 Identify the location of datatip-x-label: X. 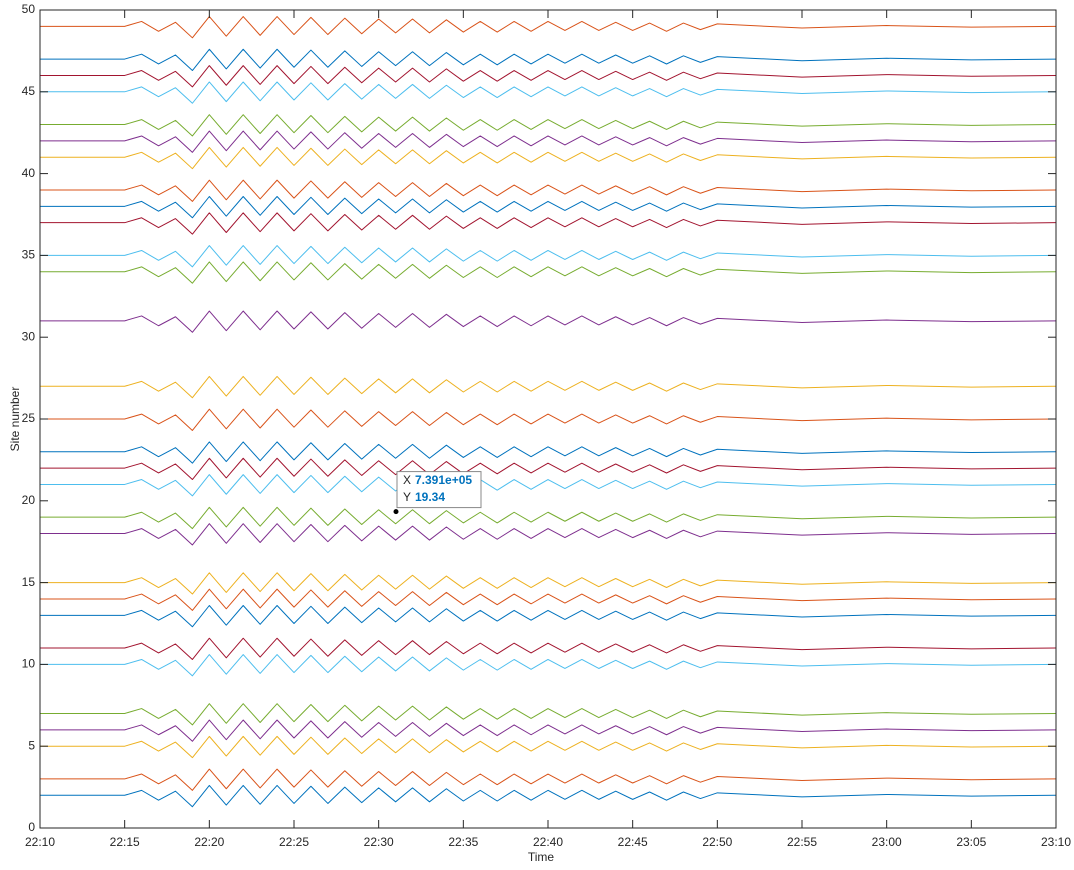
(407, 480).